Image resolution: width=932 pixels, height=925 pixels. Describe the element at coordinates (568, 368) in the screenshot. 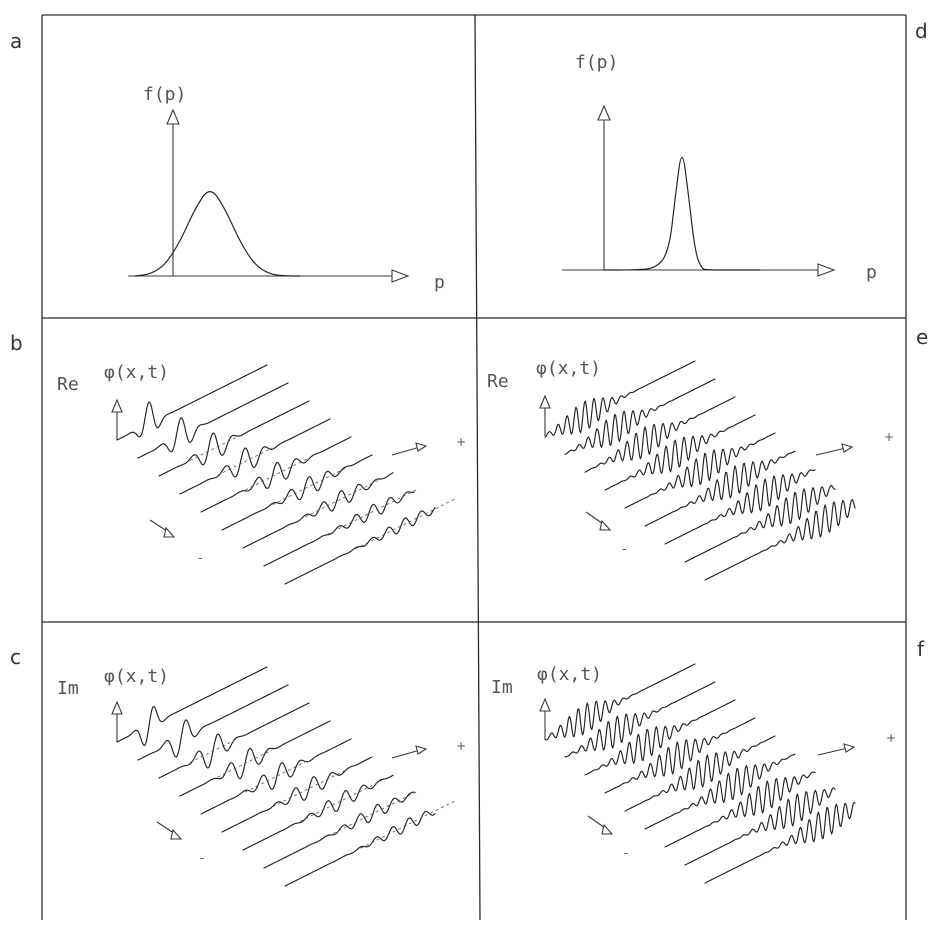

I see `panel-e-function-label: φ(x,t)` at that location.